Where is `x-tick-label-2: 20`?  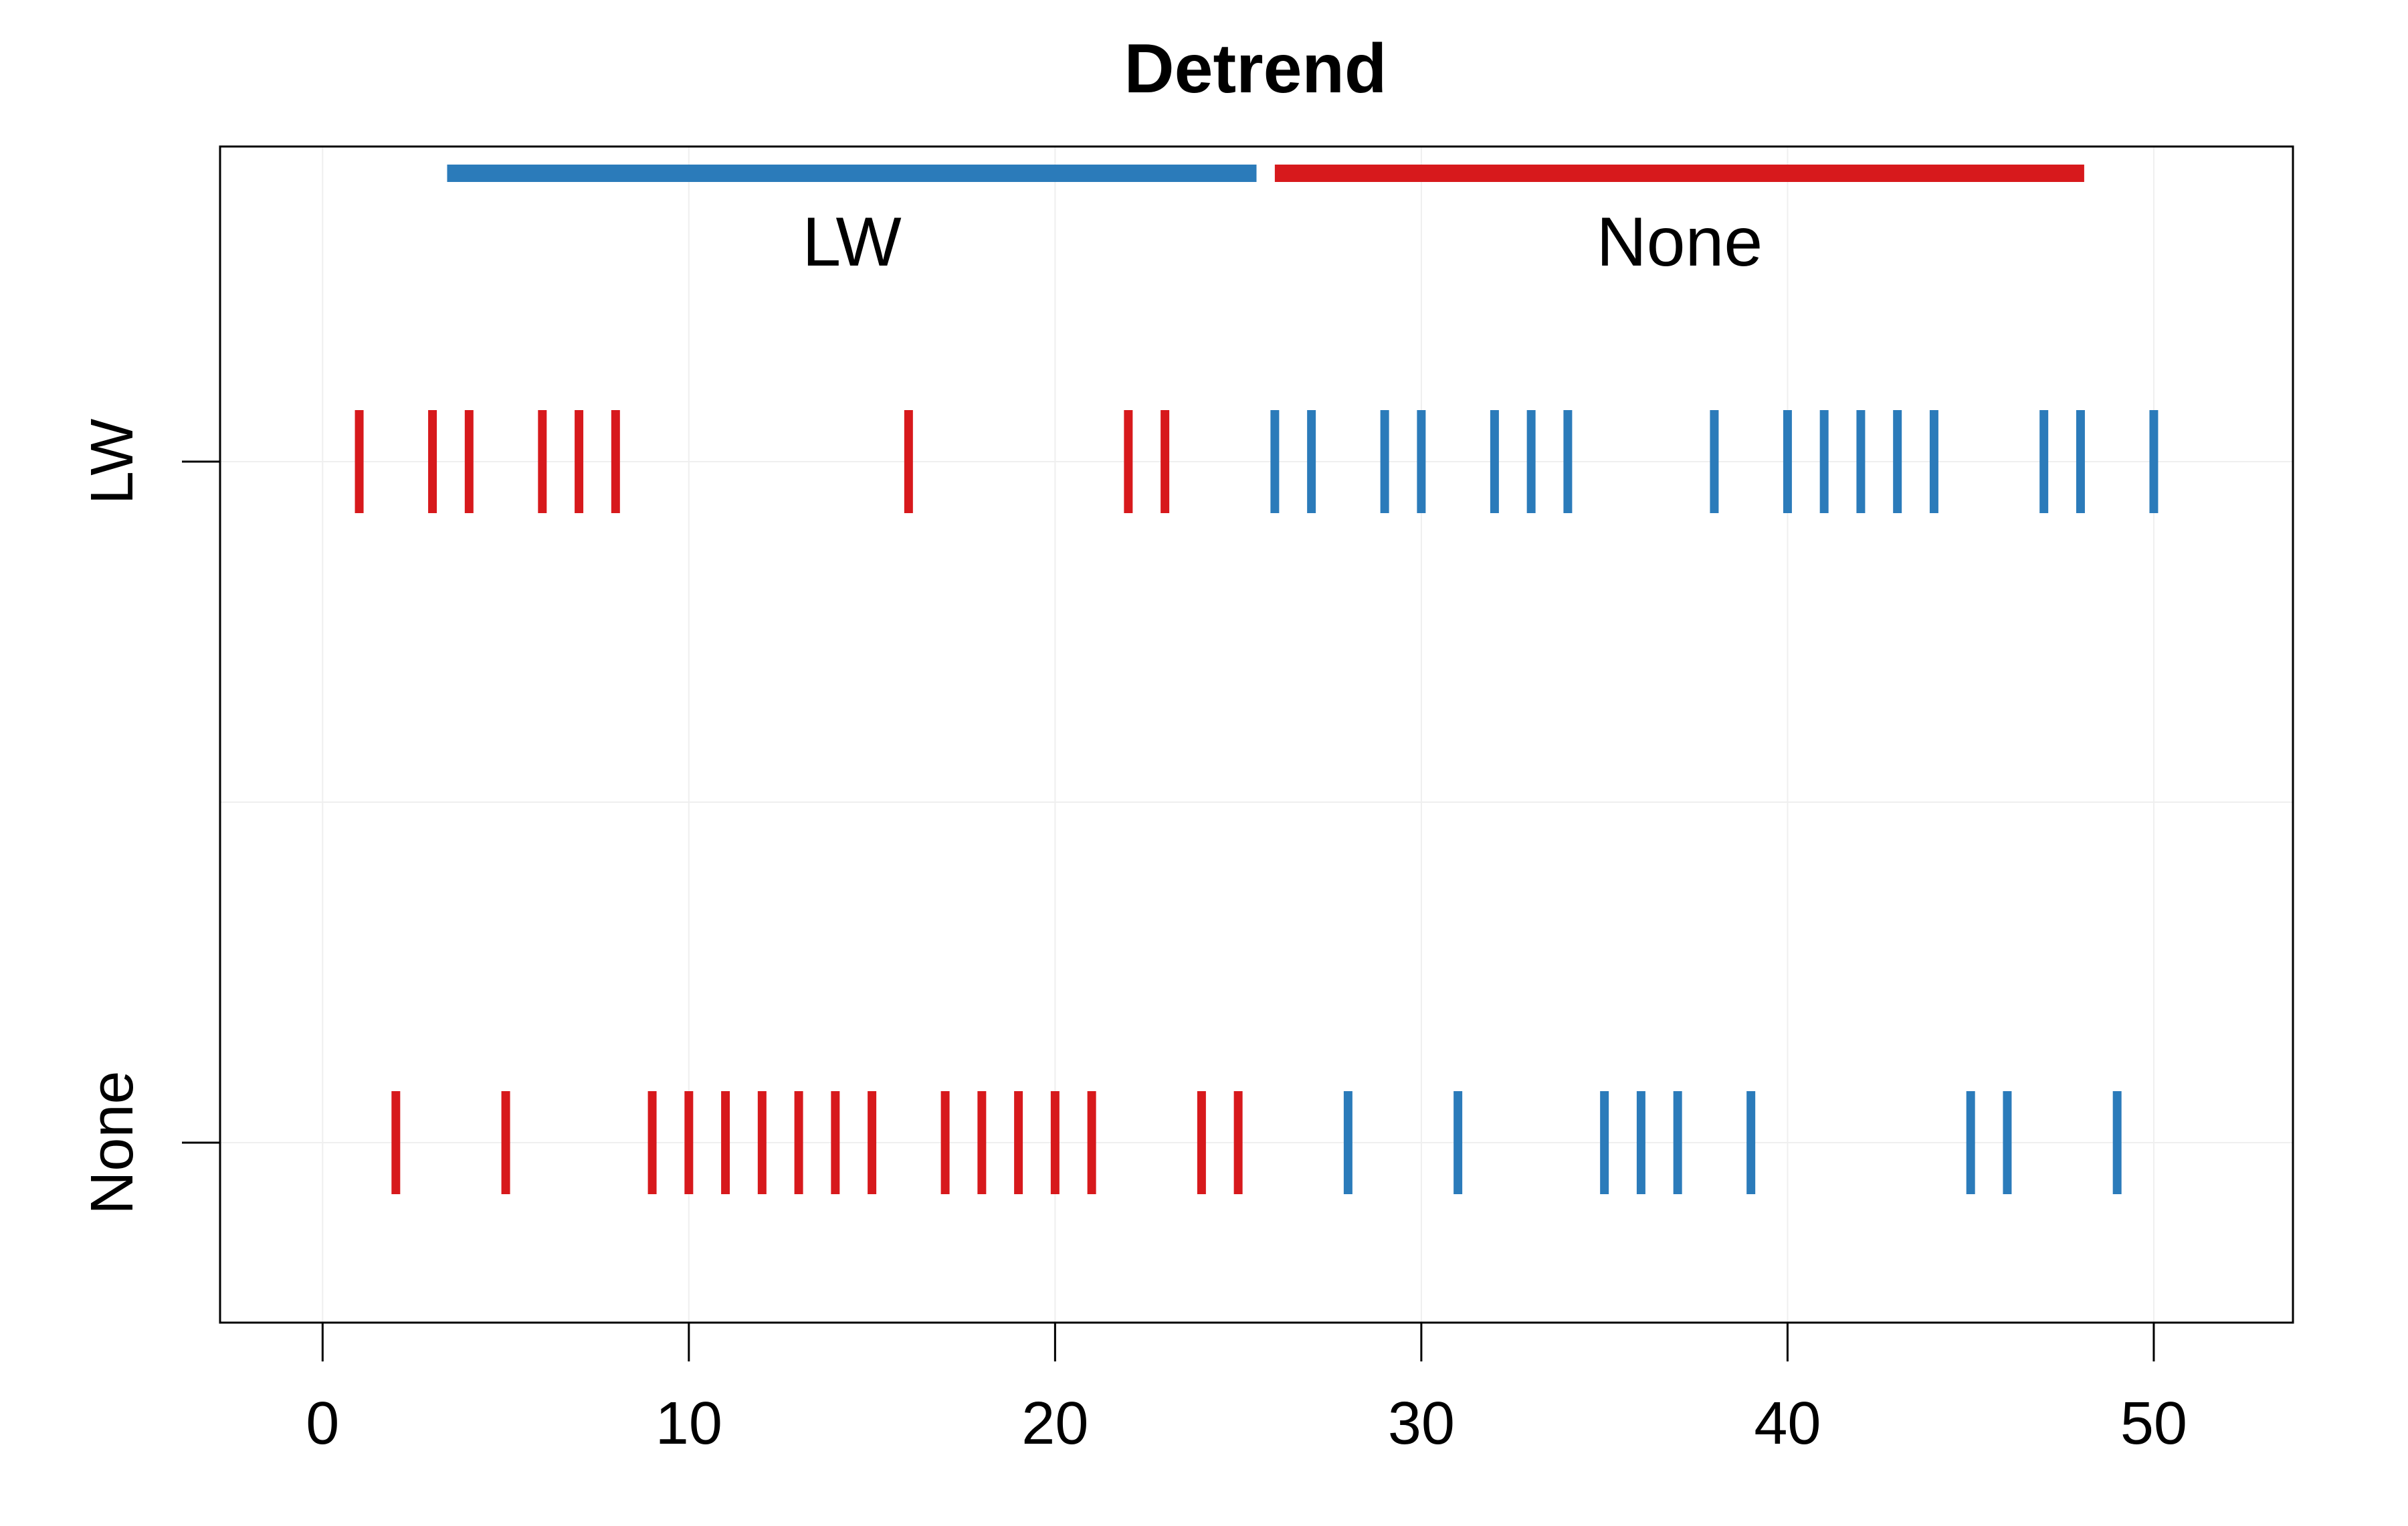
x-tick-label-2: 20 is located at coordinates (1054, 1423).